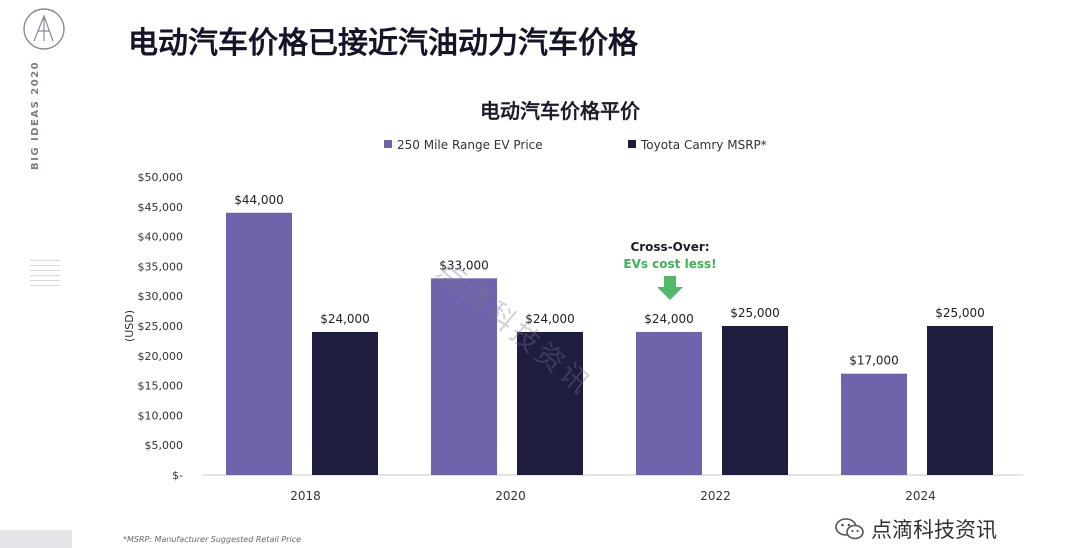 Image resolution: width=1080 pixels, height=548 pixels. What do you see at coordinates (161, 296) in the screenshot?
I see `y-tick-label: $30,000` at bounding box center [161, 296].